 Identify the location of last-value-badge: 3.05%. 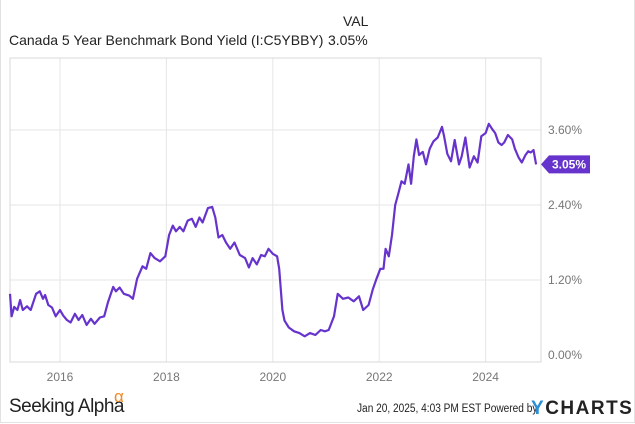
(565, 164).